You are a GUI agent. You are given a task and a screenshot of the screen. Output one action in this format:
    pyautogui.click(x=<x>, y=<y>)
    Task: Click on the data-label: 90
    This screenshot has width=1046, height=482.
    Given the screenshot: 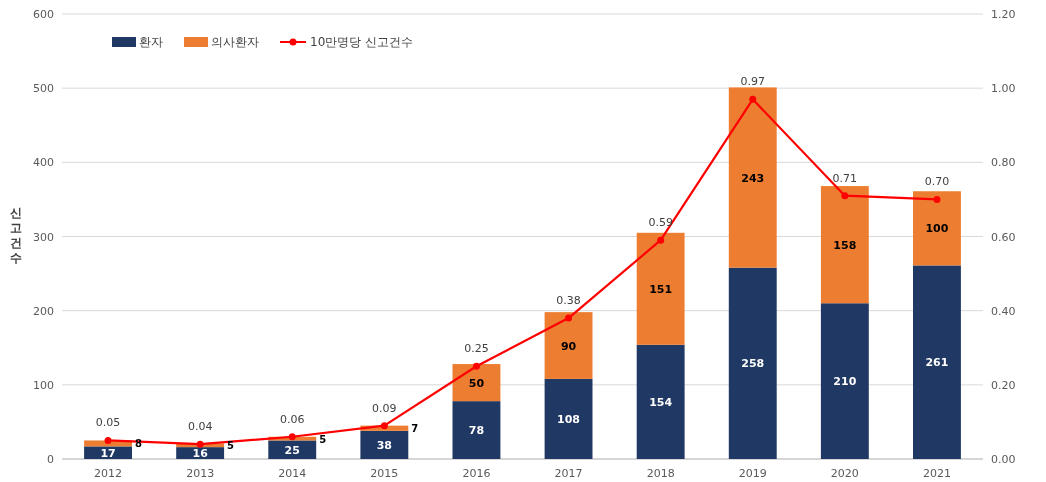 What is the action you would take?
    pyautogui.click(x=568, y=346)
    